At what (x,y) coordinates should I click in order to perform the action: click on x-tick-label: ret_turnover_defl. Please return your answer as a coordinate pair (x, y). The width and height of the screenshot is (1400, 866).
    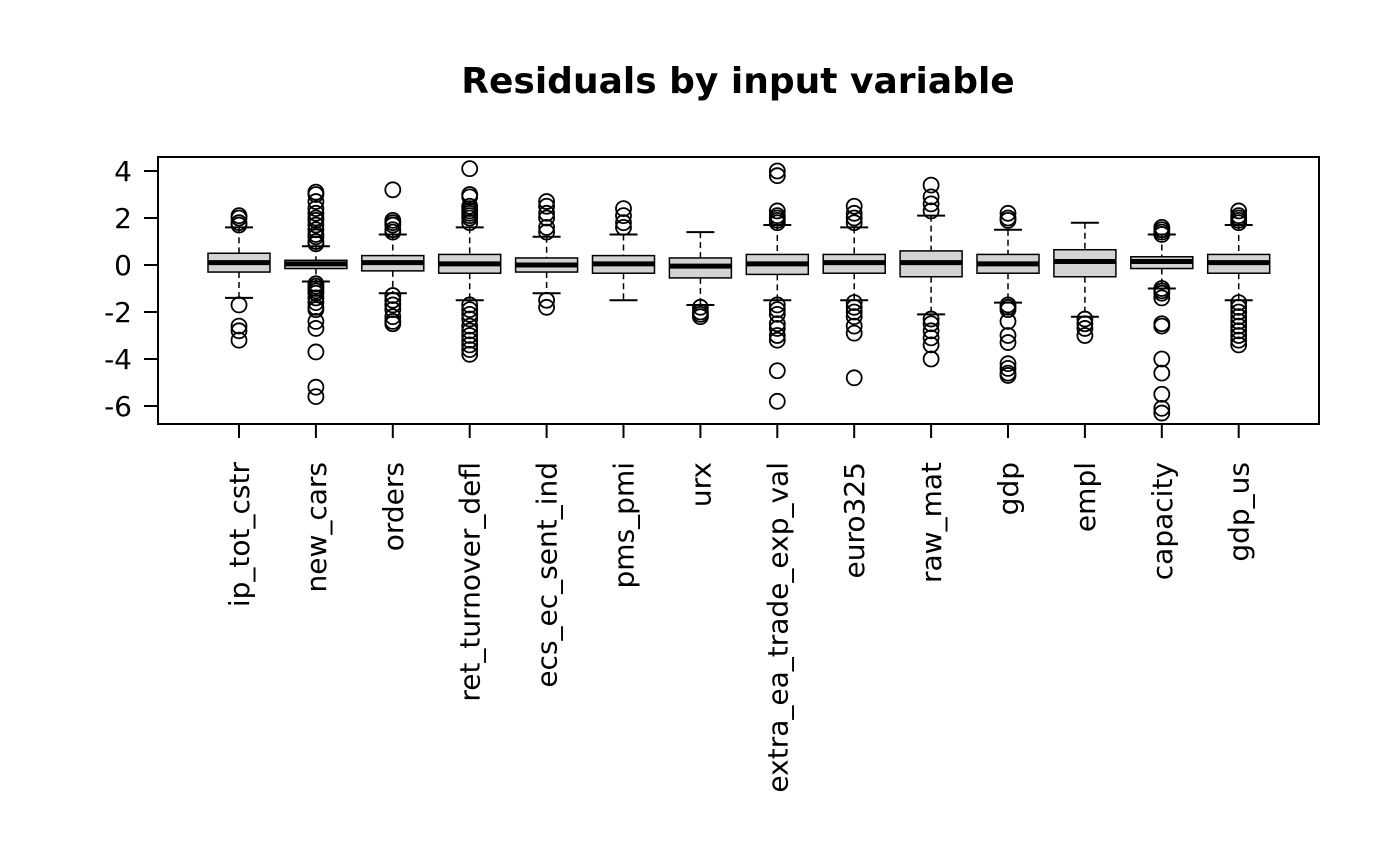
    Looking at the image, I should click on (470, 582).